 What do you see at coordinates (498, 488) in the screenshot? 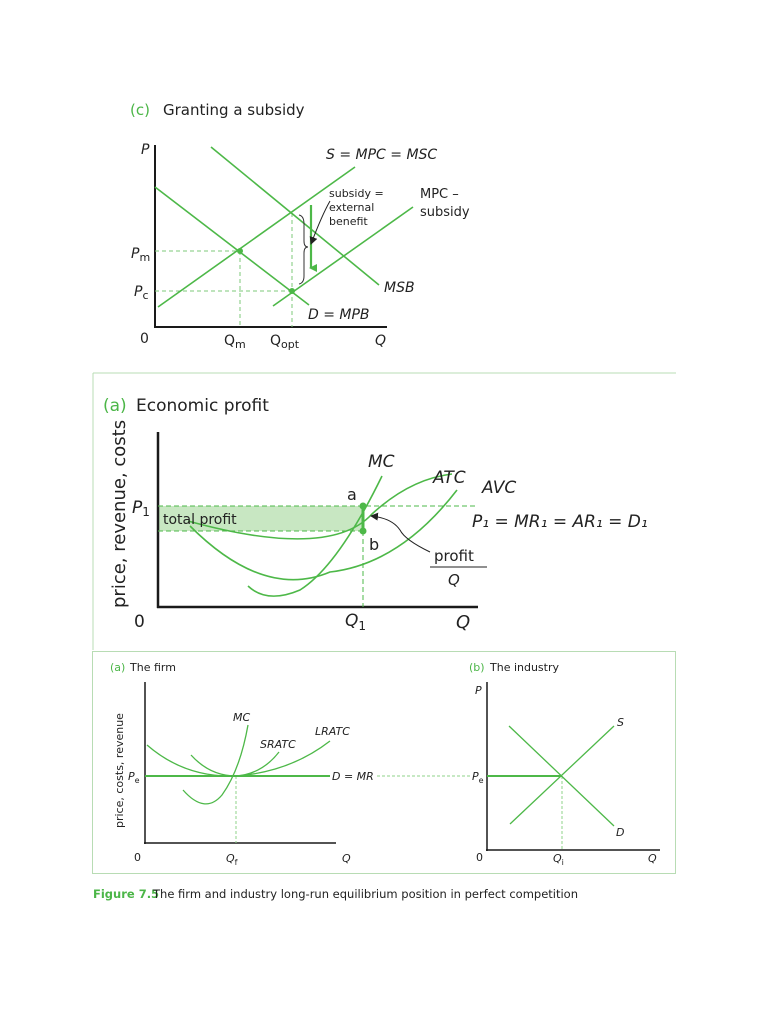
I see `avc-label: AVC` at bounding box center [498, 488].